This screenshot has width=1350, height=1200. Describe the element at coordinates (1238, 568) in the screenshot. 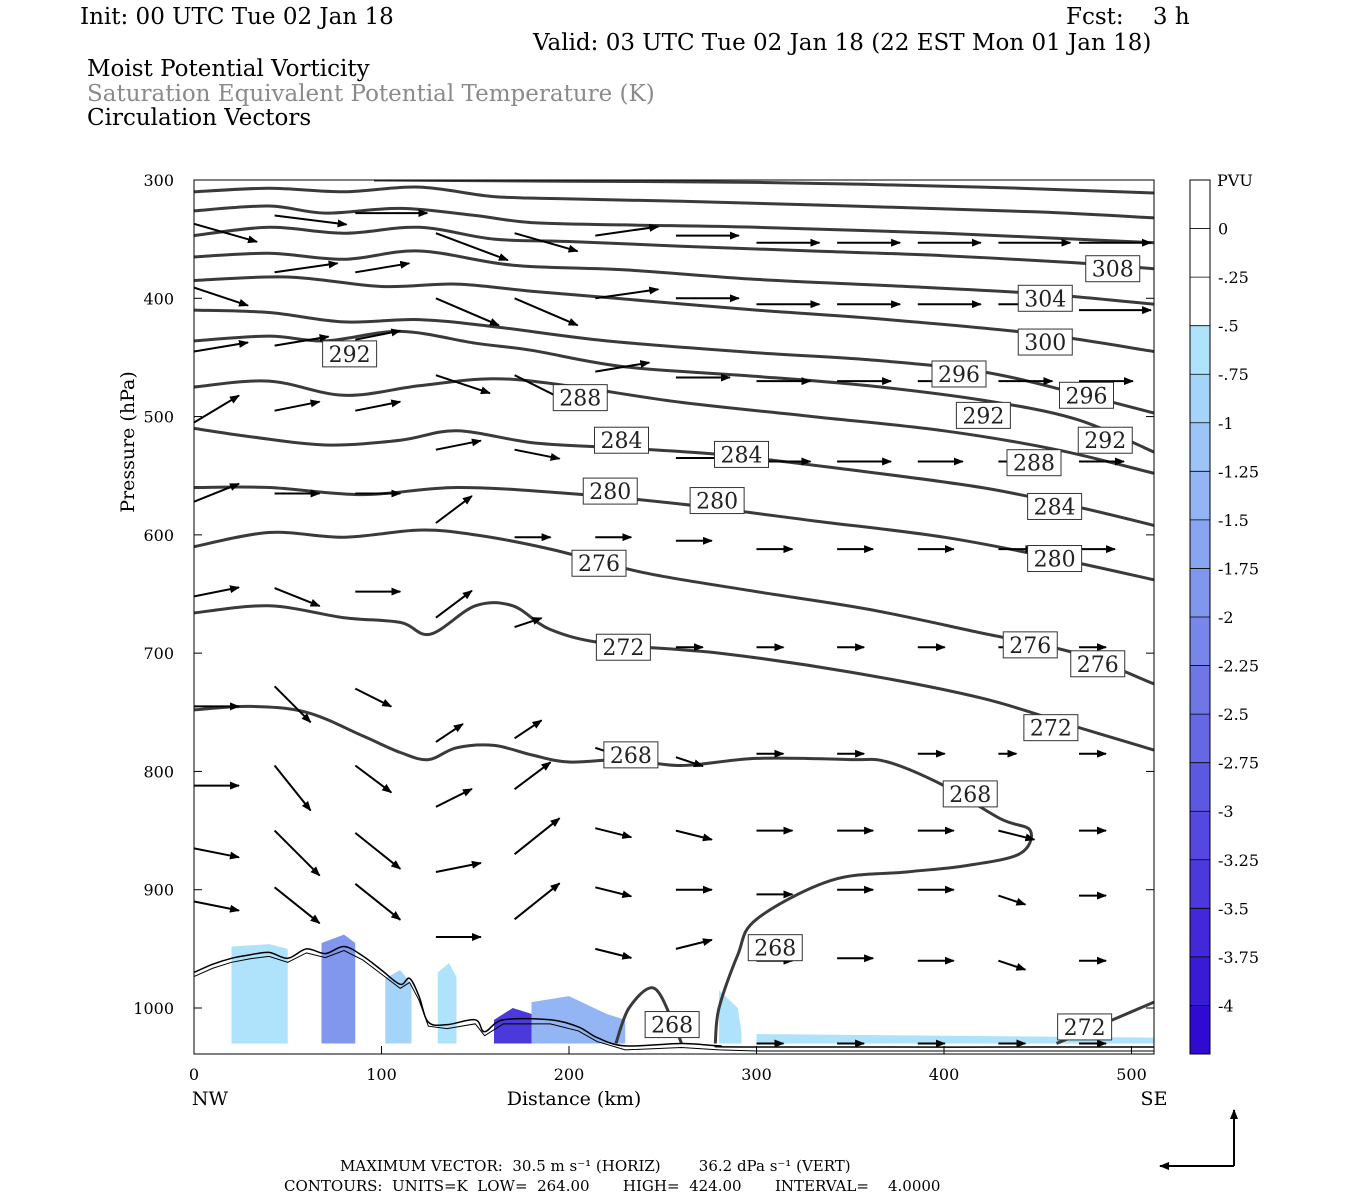

I see `colorbar-label: -1.75` at that location.